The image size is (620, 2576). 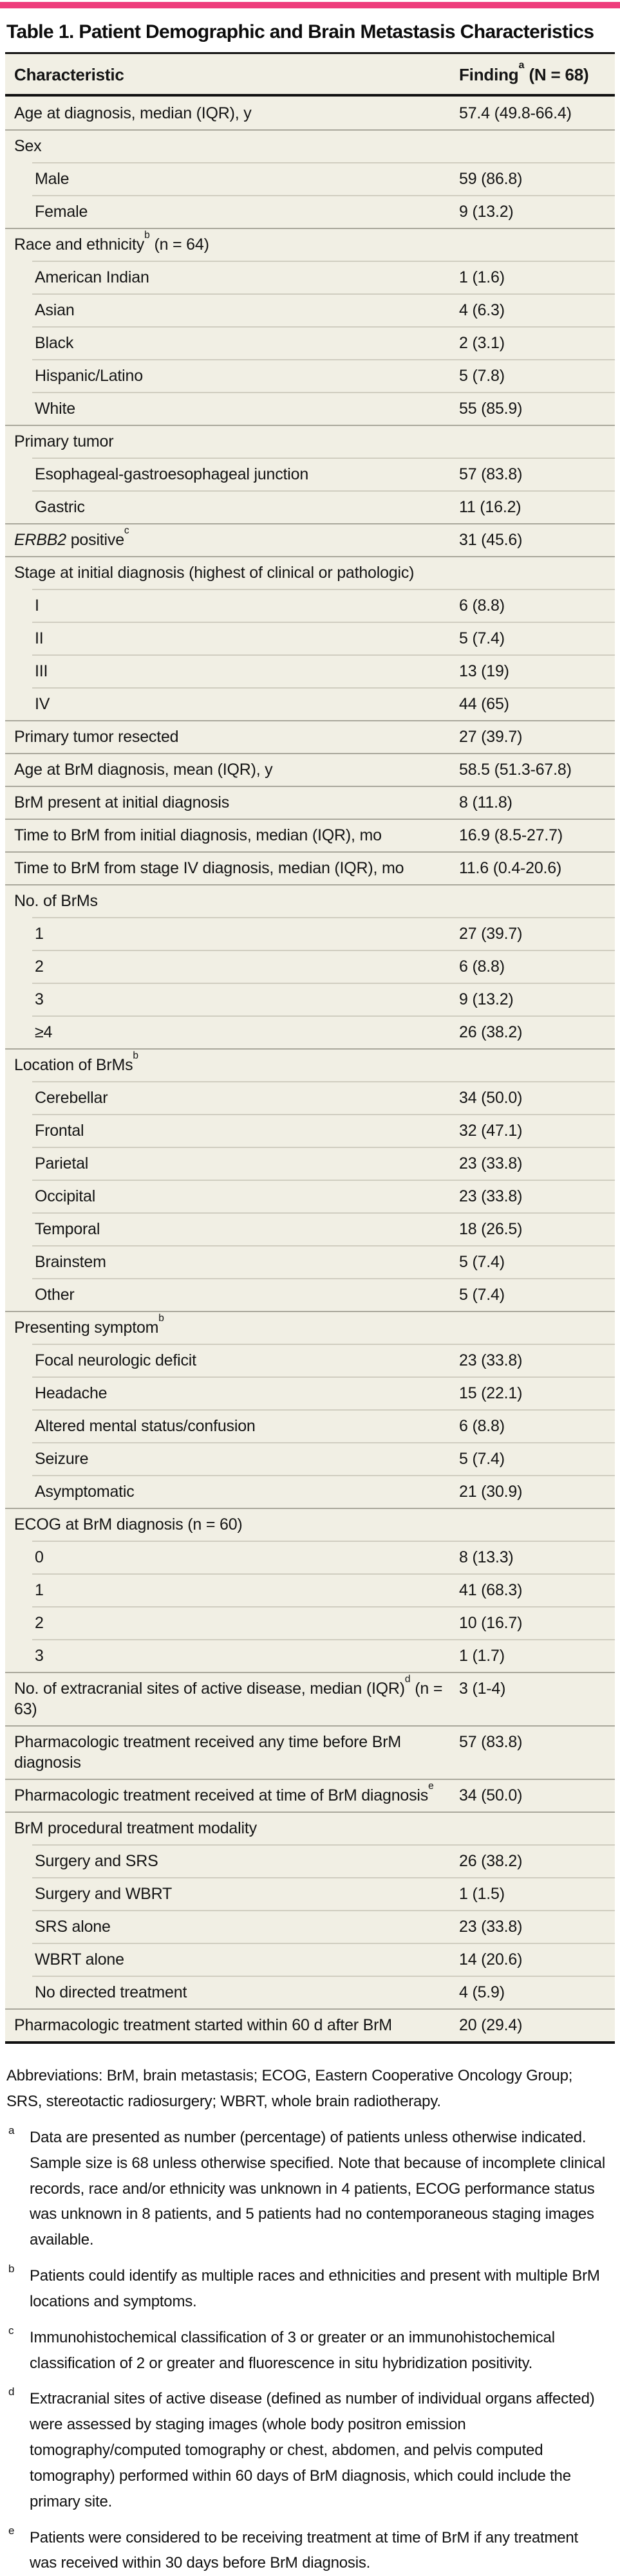 I want to click on row-label: Surgery and SRS, so click(x=96, y=1862).